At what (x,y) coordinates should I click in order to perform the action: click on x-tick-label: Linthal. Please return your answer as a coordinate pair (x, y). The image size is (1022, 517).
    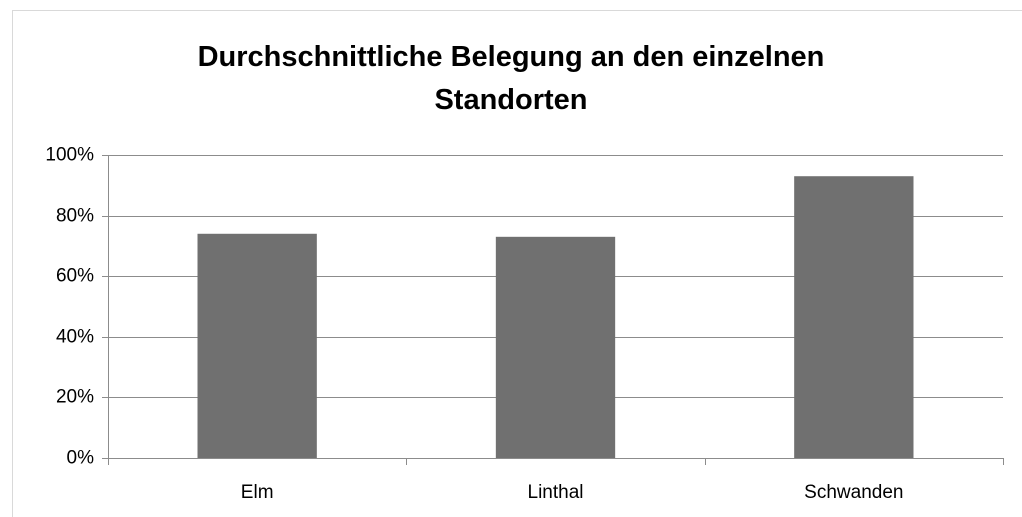
    Looking at the image, I should click on (556, 492).